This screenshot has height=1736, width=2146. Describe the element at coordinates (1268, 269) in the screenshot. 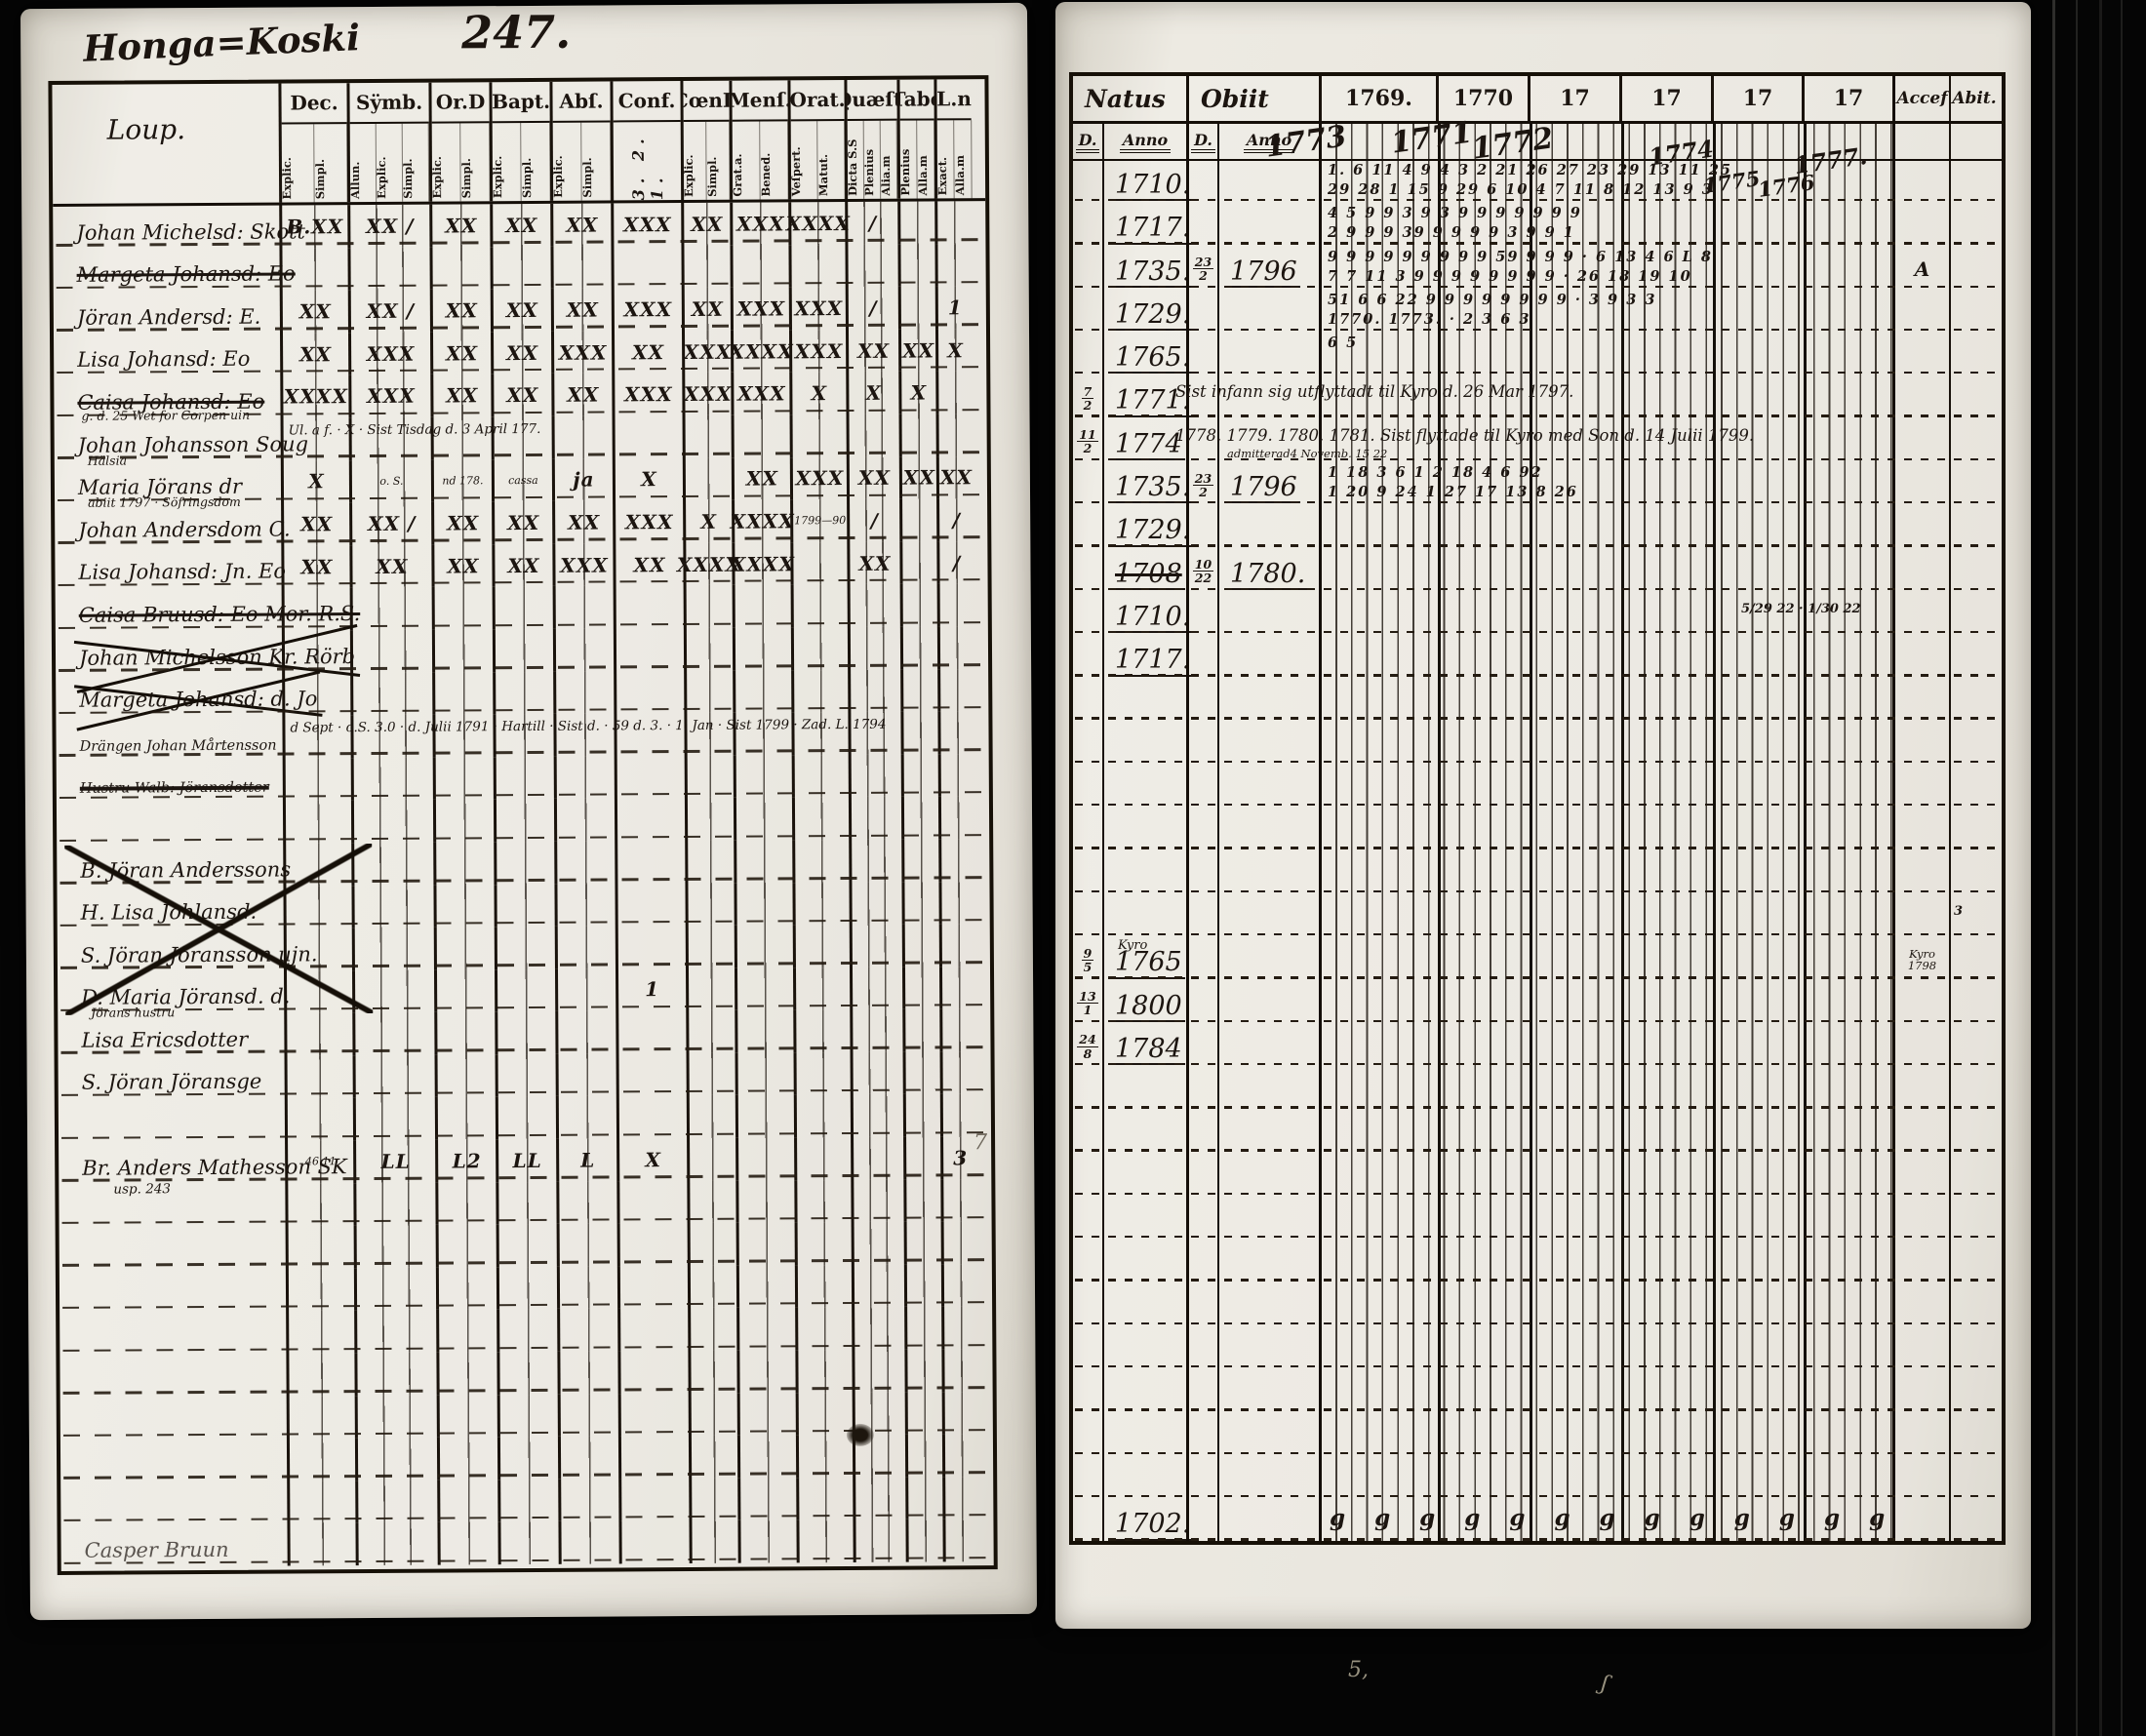

I see `obiit-anno-cell: 1796` at that location.